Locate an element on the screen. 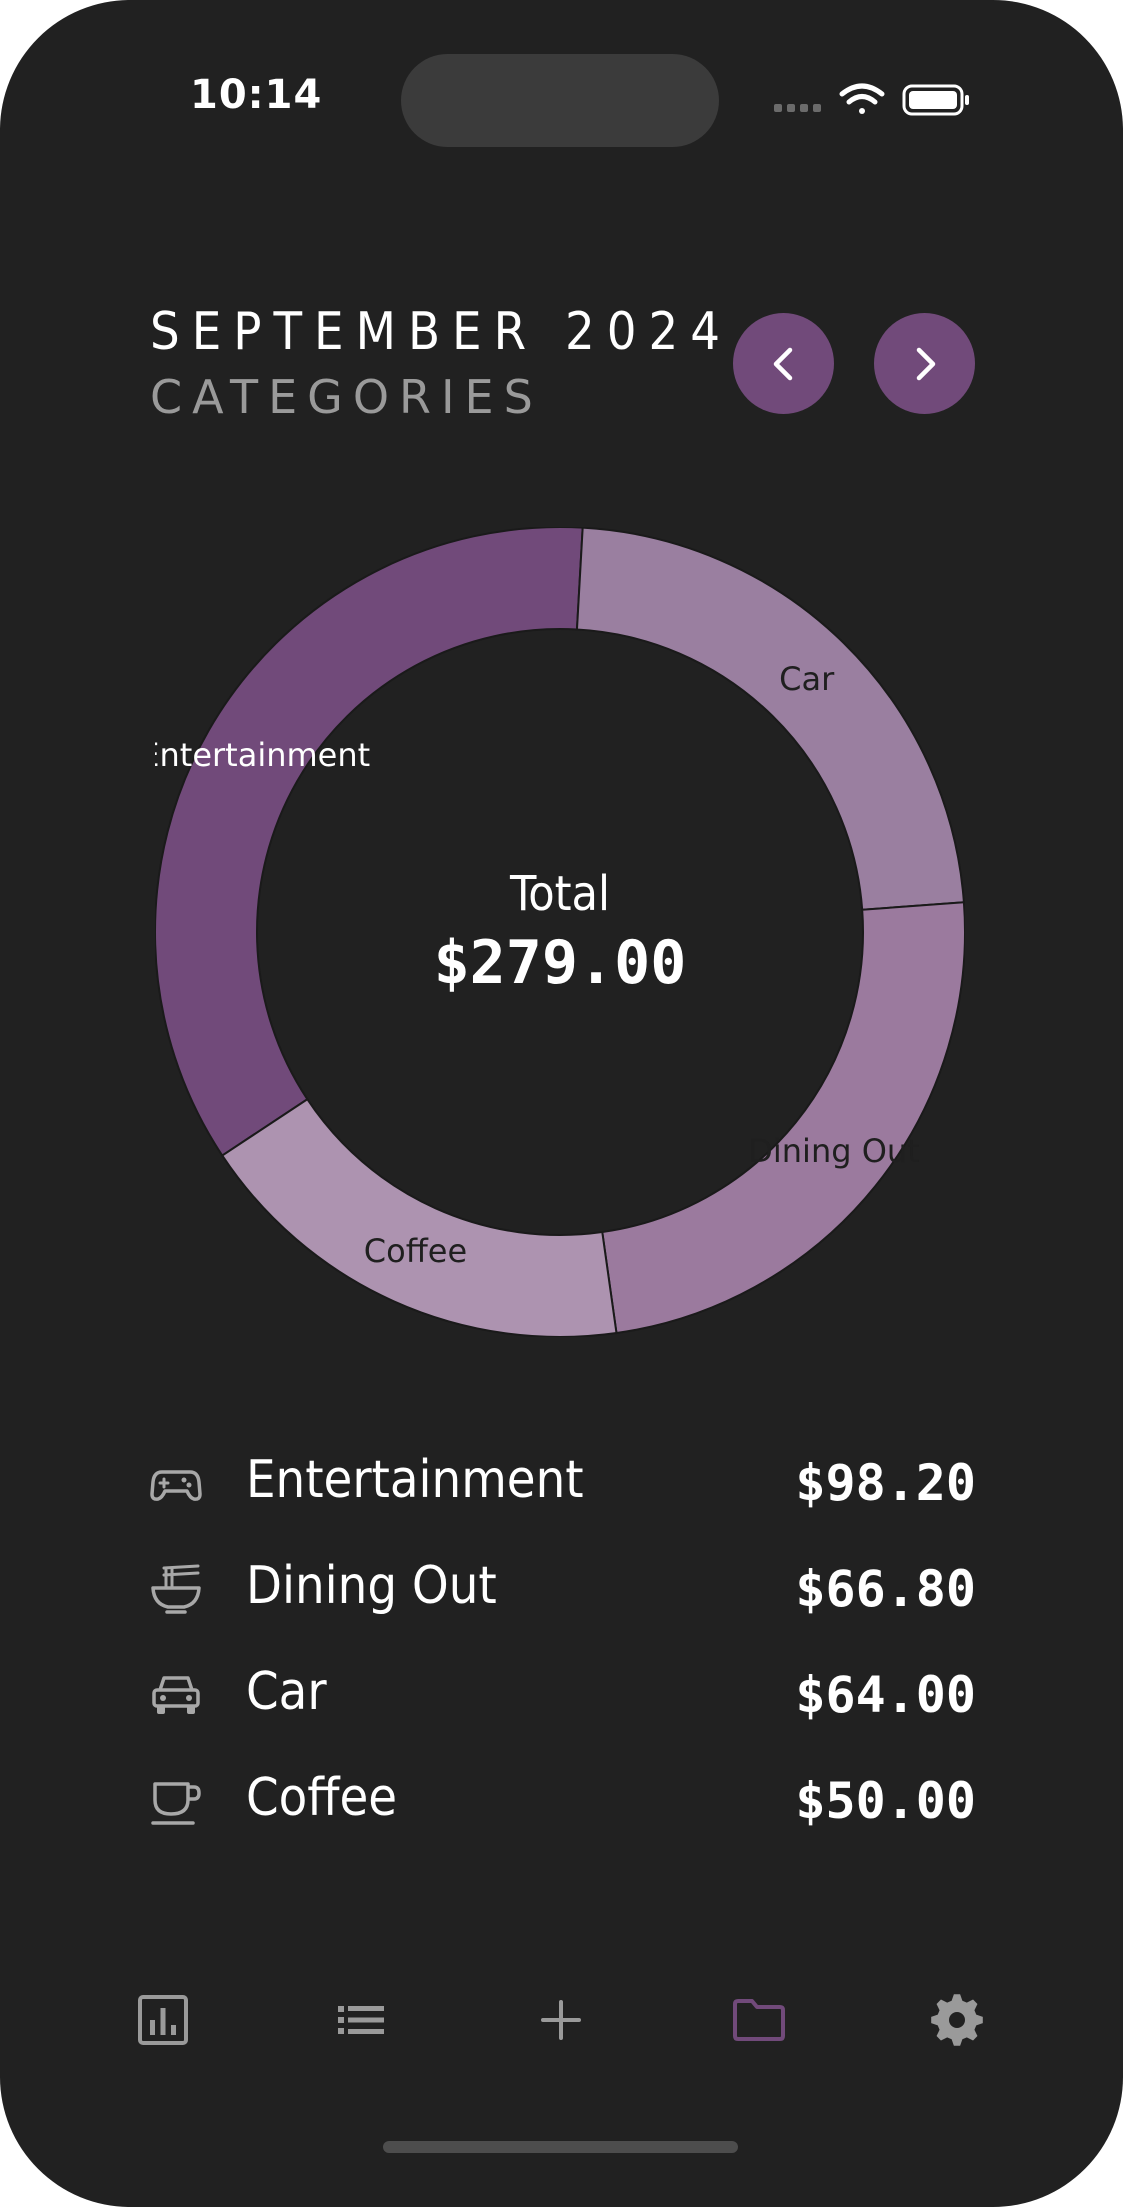 This screenshot has width=1123, height=2207. tab-categories is located at coordinates (759, 2020).